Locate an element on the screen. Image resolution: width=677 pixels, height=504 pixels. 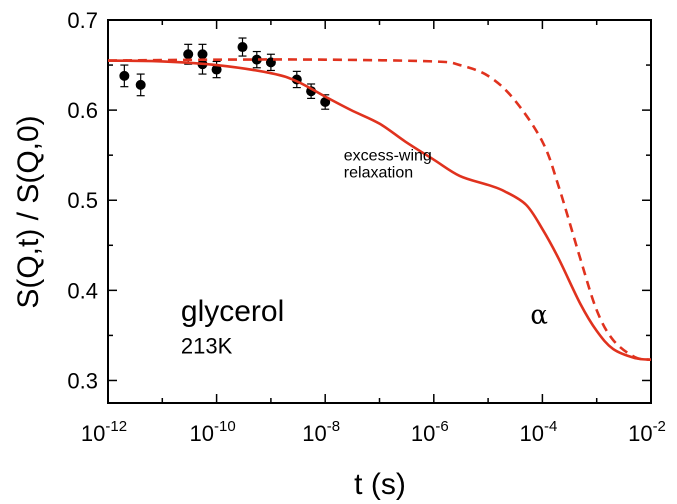
annotation-text: relaxation is located at coordinates (378, 173).